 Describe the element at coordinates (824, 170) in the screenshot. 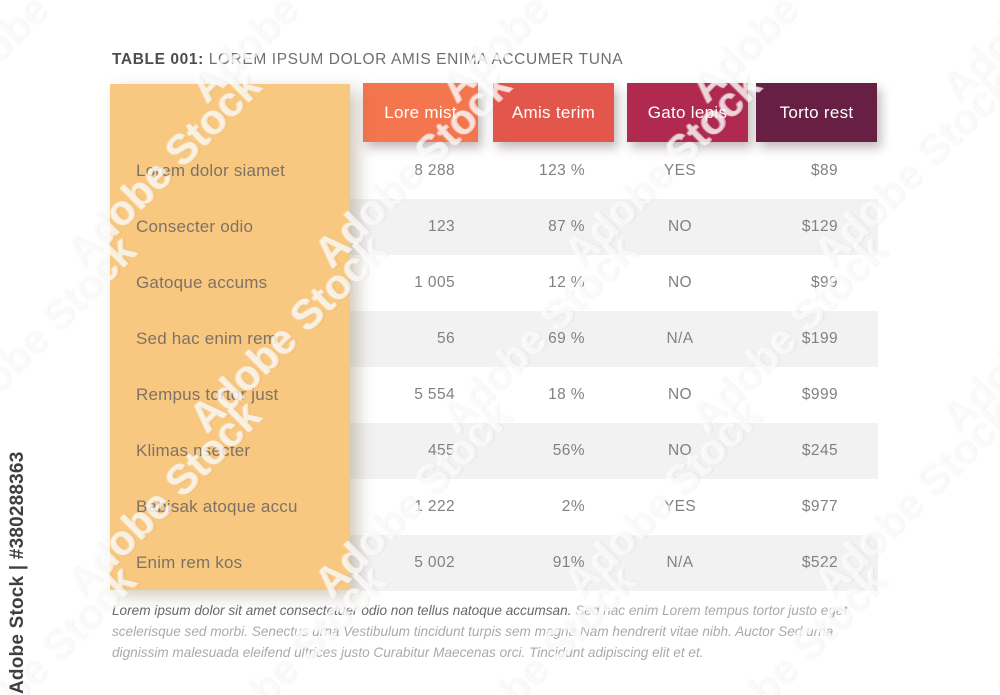

I see `cell-value: $89` at that location.